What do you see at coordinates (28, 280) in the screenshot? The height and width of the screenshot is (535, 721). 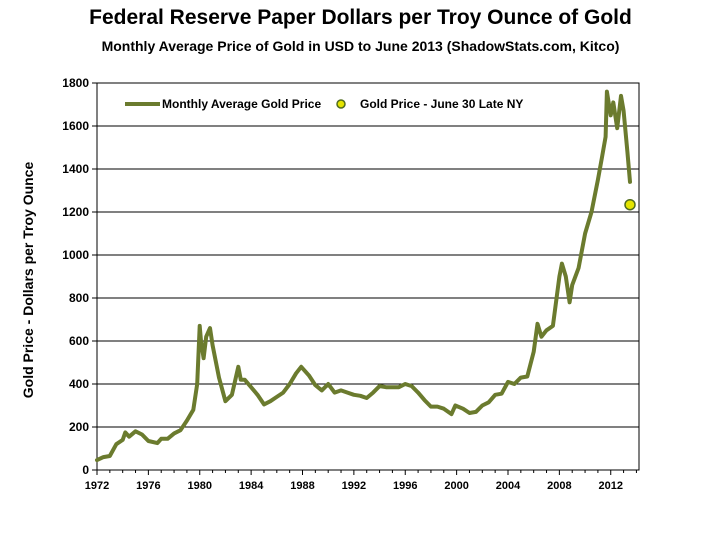 I see `y-axis-label: Gold Price - Dollars per Troy Ounce` at bounding box center [28, 280].